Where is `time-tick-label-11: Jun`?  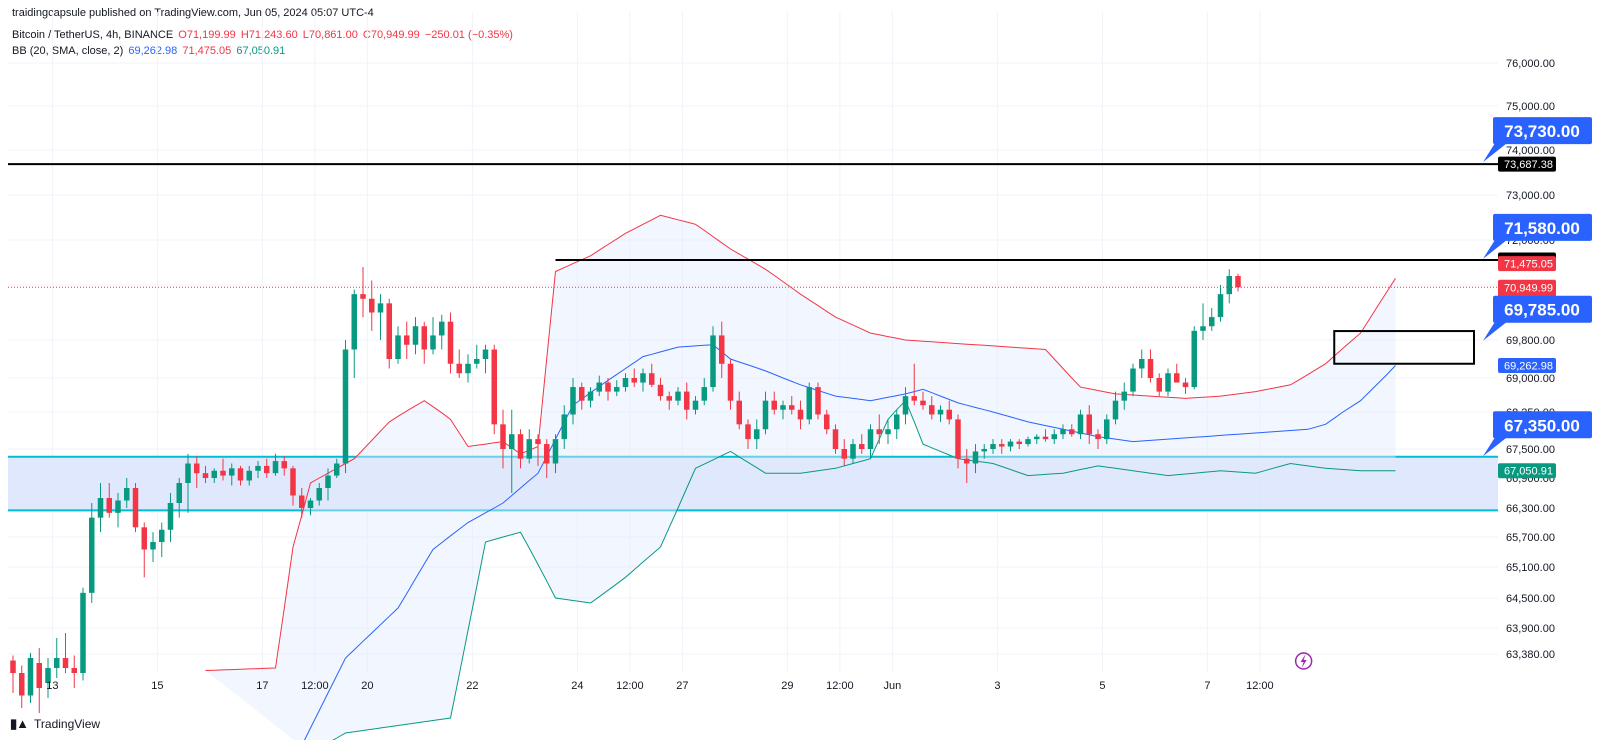 time-tick-label-11: Jun is located at coordinates (893, 686).